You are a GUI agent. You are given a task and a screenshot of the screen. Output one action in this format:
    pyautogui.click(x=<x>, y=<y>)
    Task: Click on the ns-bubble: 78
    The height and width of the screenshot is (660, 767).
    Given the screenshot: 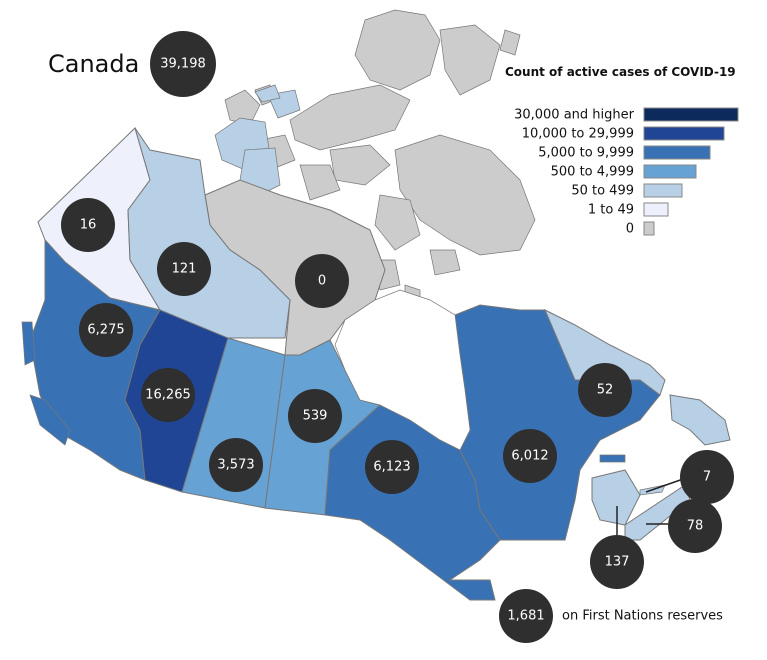 What is the action you would take?
    pyautogui.click(x=695, y=526)
    